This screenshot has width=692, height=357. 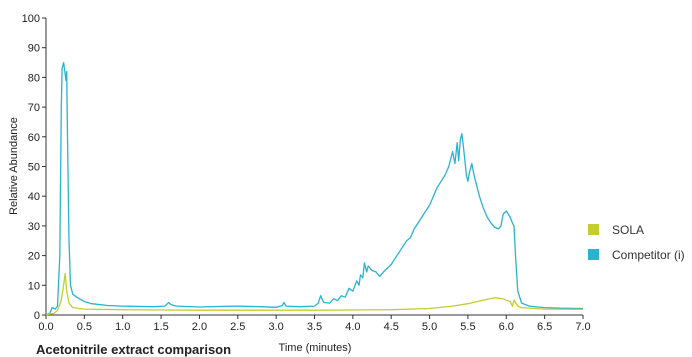 I want to click on x-tick-label: 2.0, so click(x=199, y=327).